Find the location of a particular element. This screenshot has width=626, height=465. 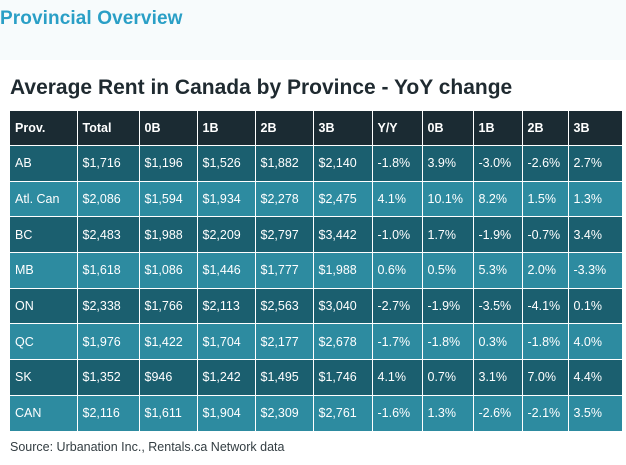

table-cell: $2,113 is located at coordinates (225, 306).